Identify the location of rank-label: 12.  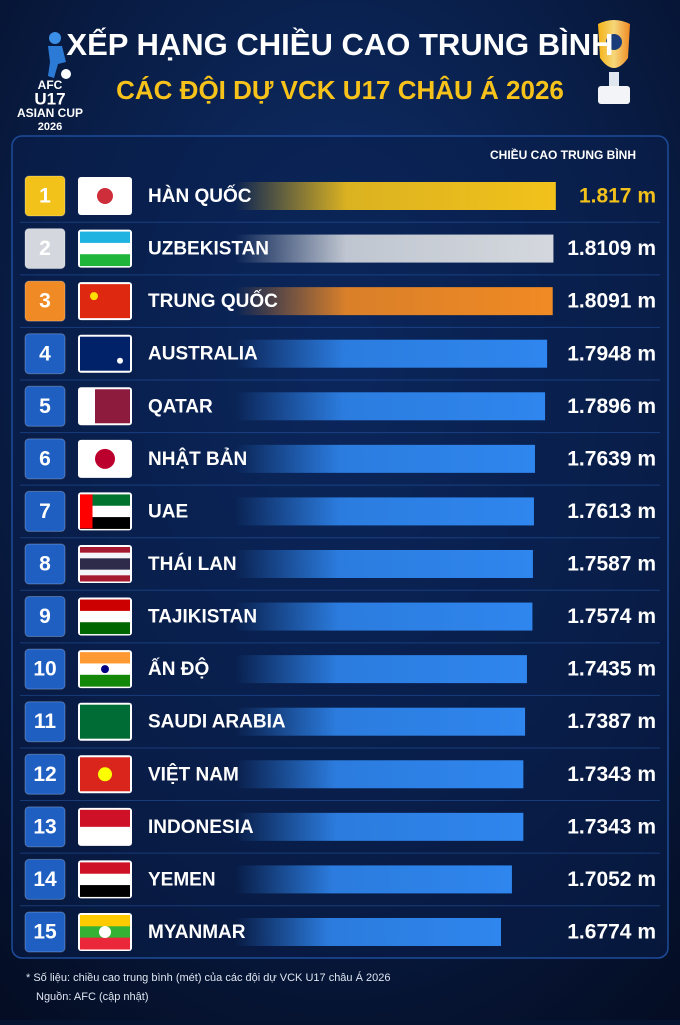
(44, 774).